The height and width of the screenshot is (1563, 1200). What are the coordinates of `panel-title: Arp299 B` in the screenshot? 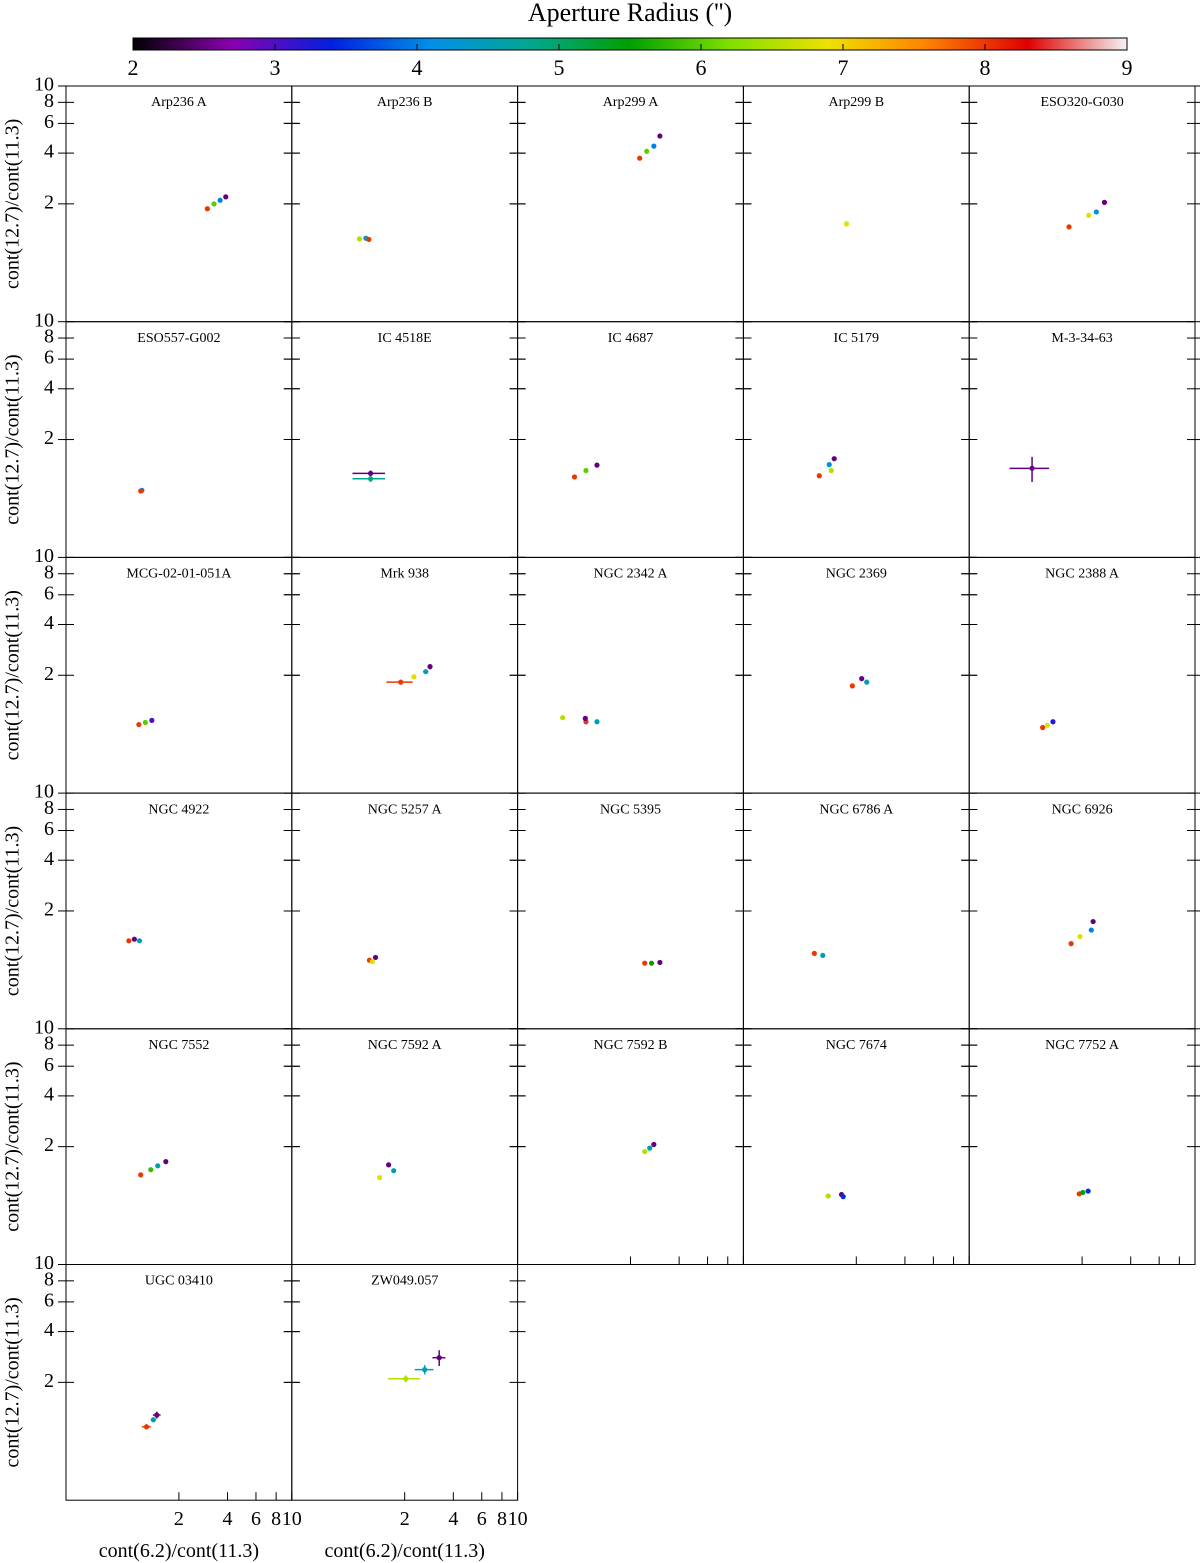 It's located at (856, 102).